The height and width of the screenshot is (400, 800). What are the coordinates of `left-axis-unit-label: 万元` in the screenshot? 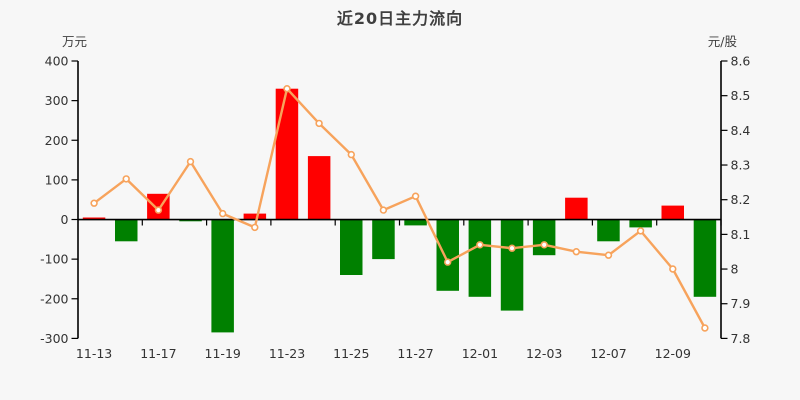 It's located at (75, 41).